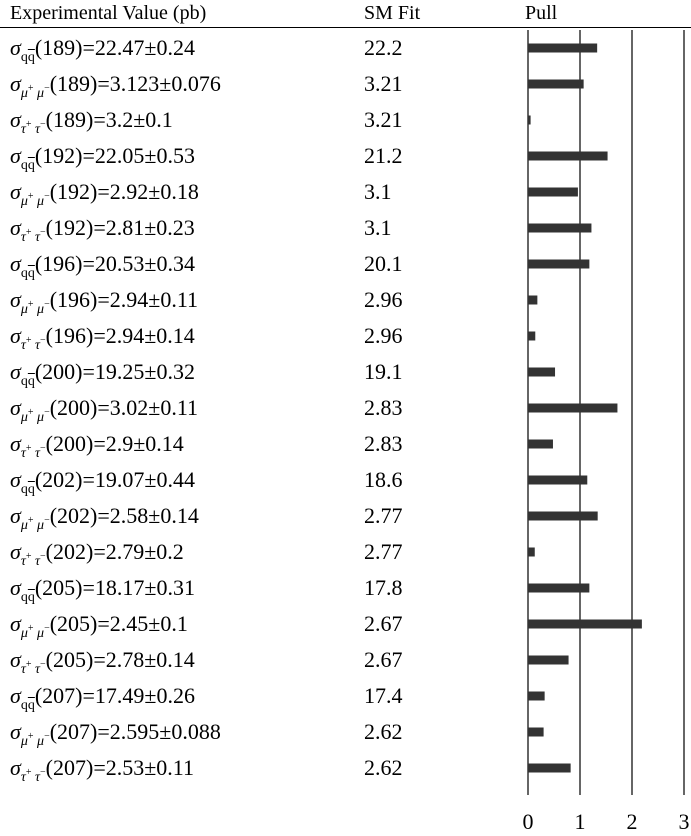  What do you see at coordinates (144, 263) in the screenshot?
I see `measured-cross-section: 20.53±0.34` at bounding box center [144, 263].